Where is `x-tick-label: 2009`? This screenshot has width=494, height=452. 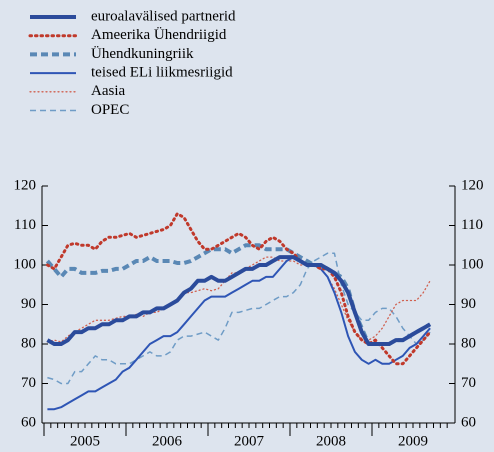 x-tick-label: 2009 is located at coordinates (413, 441).